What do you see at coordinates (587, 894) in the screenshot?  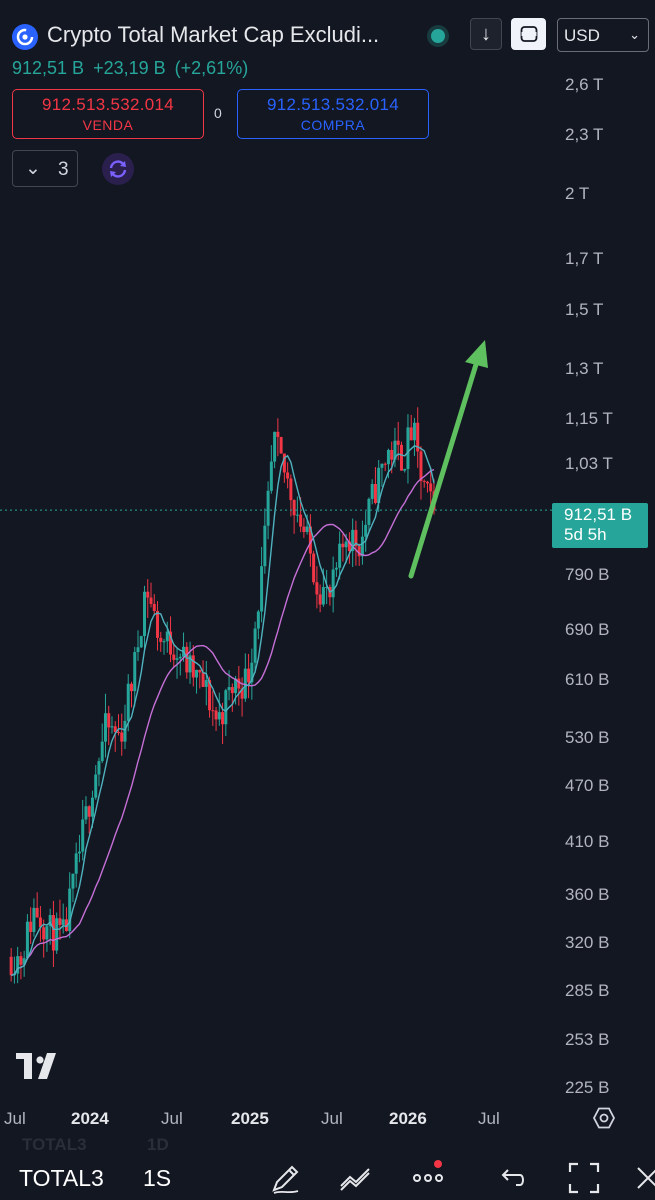 I see `price-tick: 360 B` at bounding box center [587, 894].